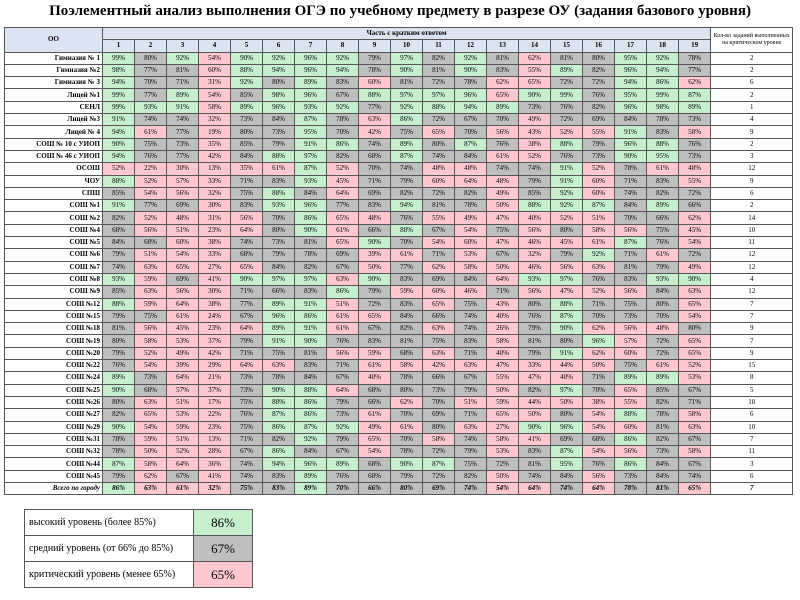 The height and width of the screenshot is (600, 800). Describe the element at coordinates (406, 206) in the screenshot. I see `cell: 94%` at that location.